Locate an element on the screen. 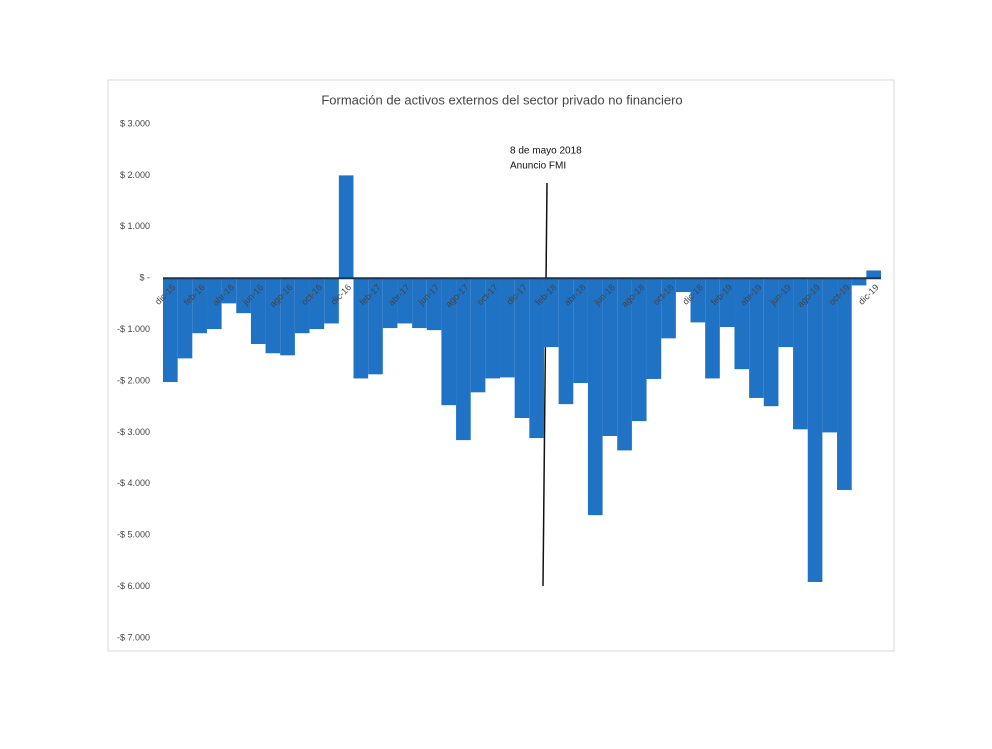 This screenshot has width=992, height=749. y-tick-label: -$ 3.000 is located at coordinates (133, 432).